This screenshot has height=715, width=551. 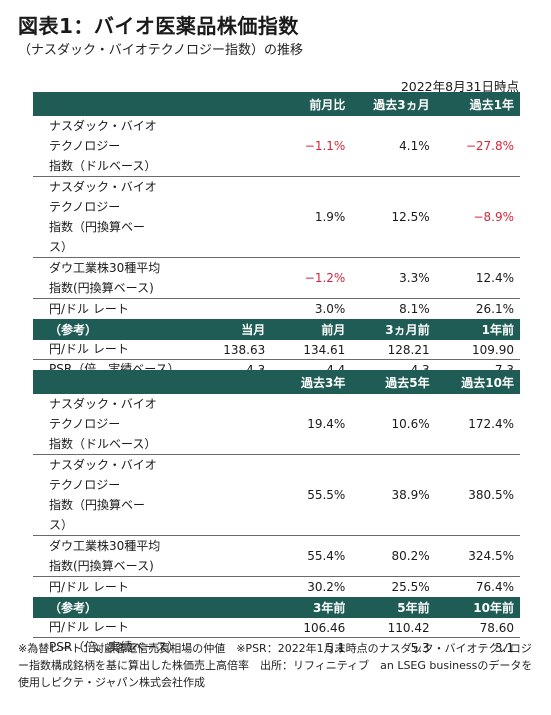 What do you see at coordinates (152, 424) in the screenshot?
I see `row-label: ナスダック・バイオ テクノロジー 指数（ドルベース）` at bounding box center [152, 424].